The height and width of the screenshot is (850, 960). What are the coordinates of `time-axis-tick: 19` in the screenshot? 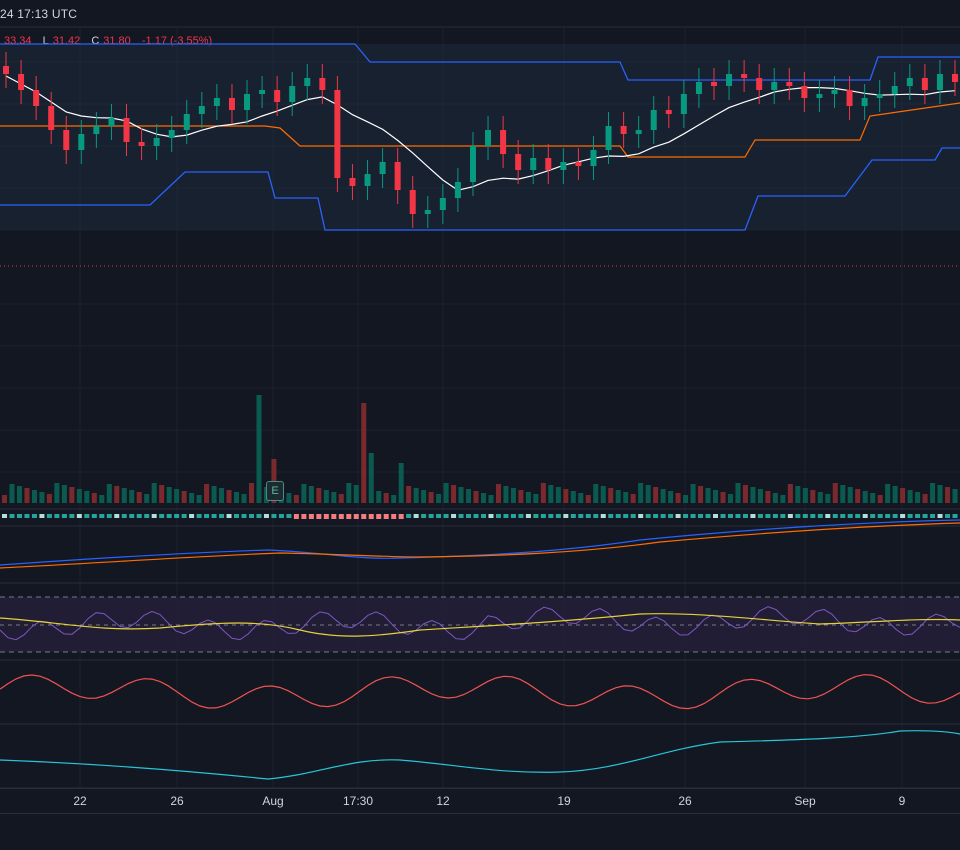 It's located at (564, 801).